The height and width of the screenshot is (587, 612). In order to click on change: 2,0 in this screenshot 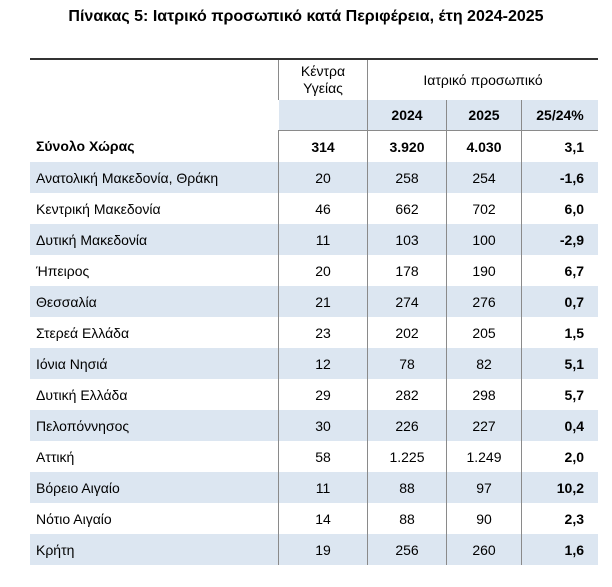, I will do `click(559, 456)`.